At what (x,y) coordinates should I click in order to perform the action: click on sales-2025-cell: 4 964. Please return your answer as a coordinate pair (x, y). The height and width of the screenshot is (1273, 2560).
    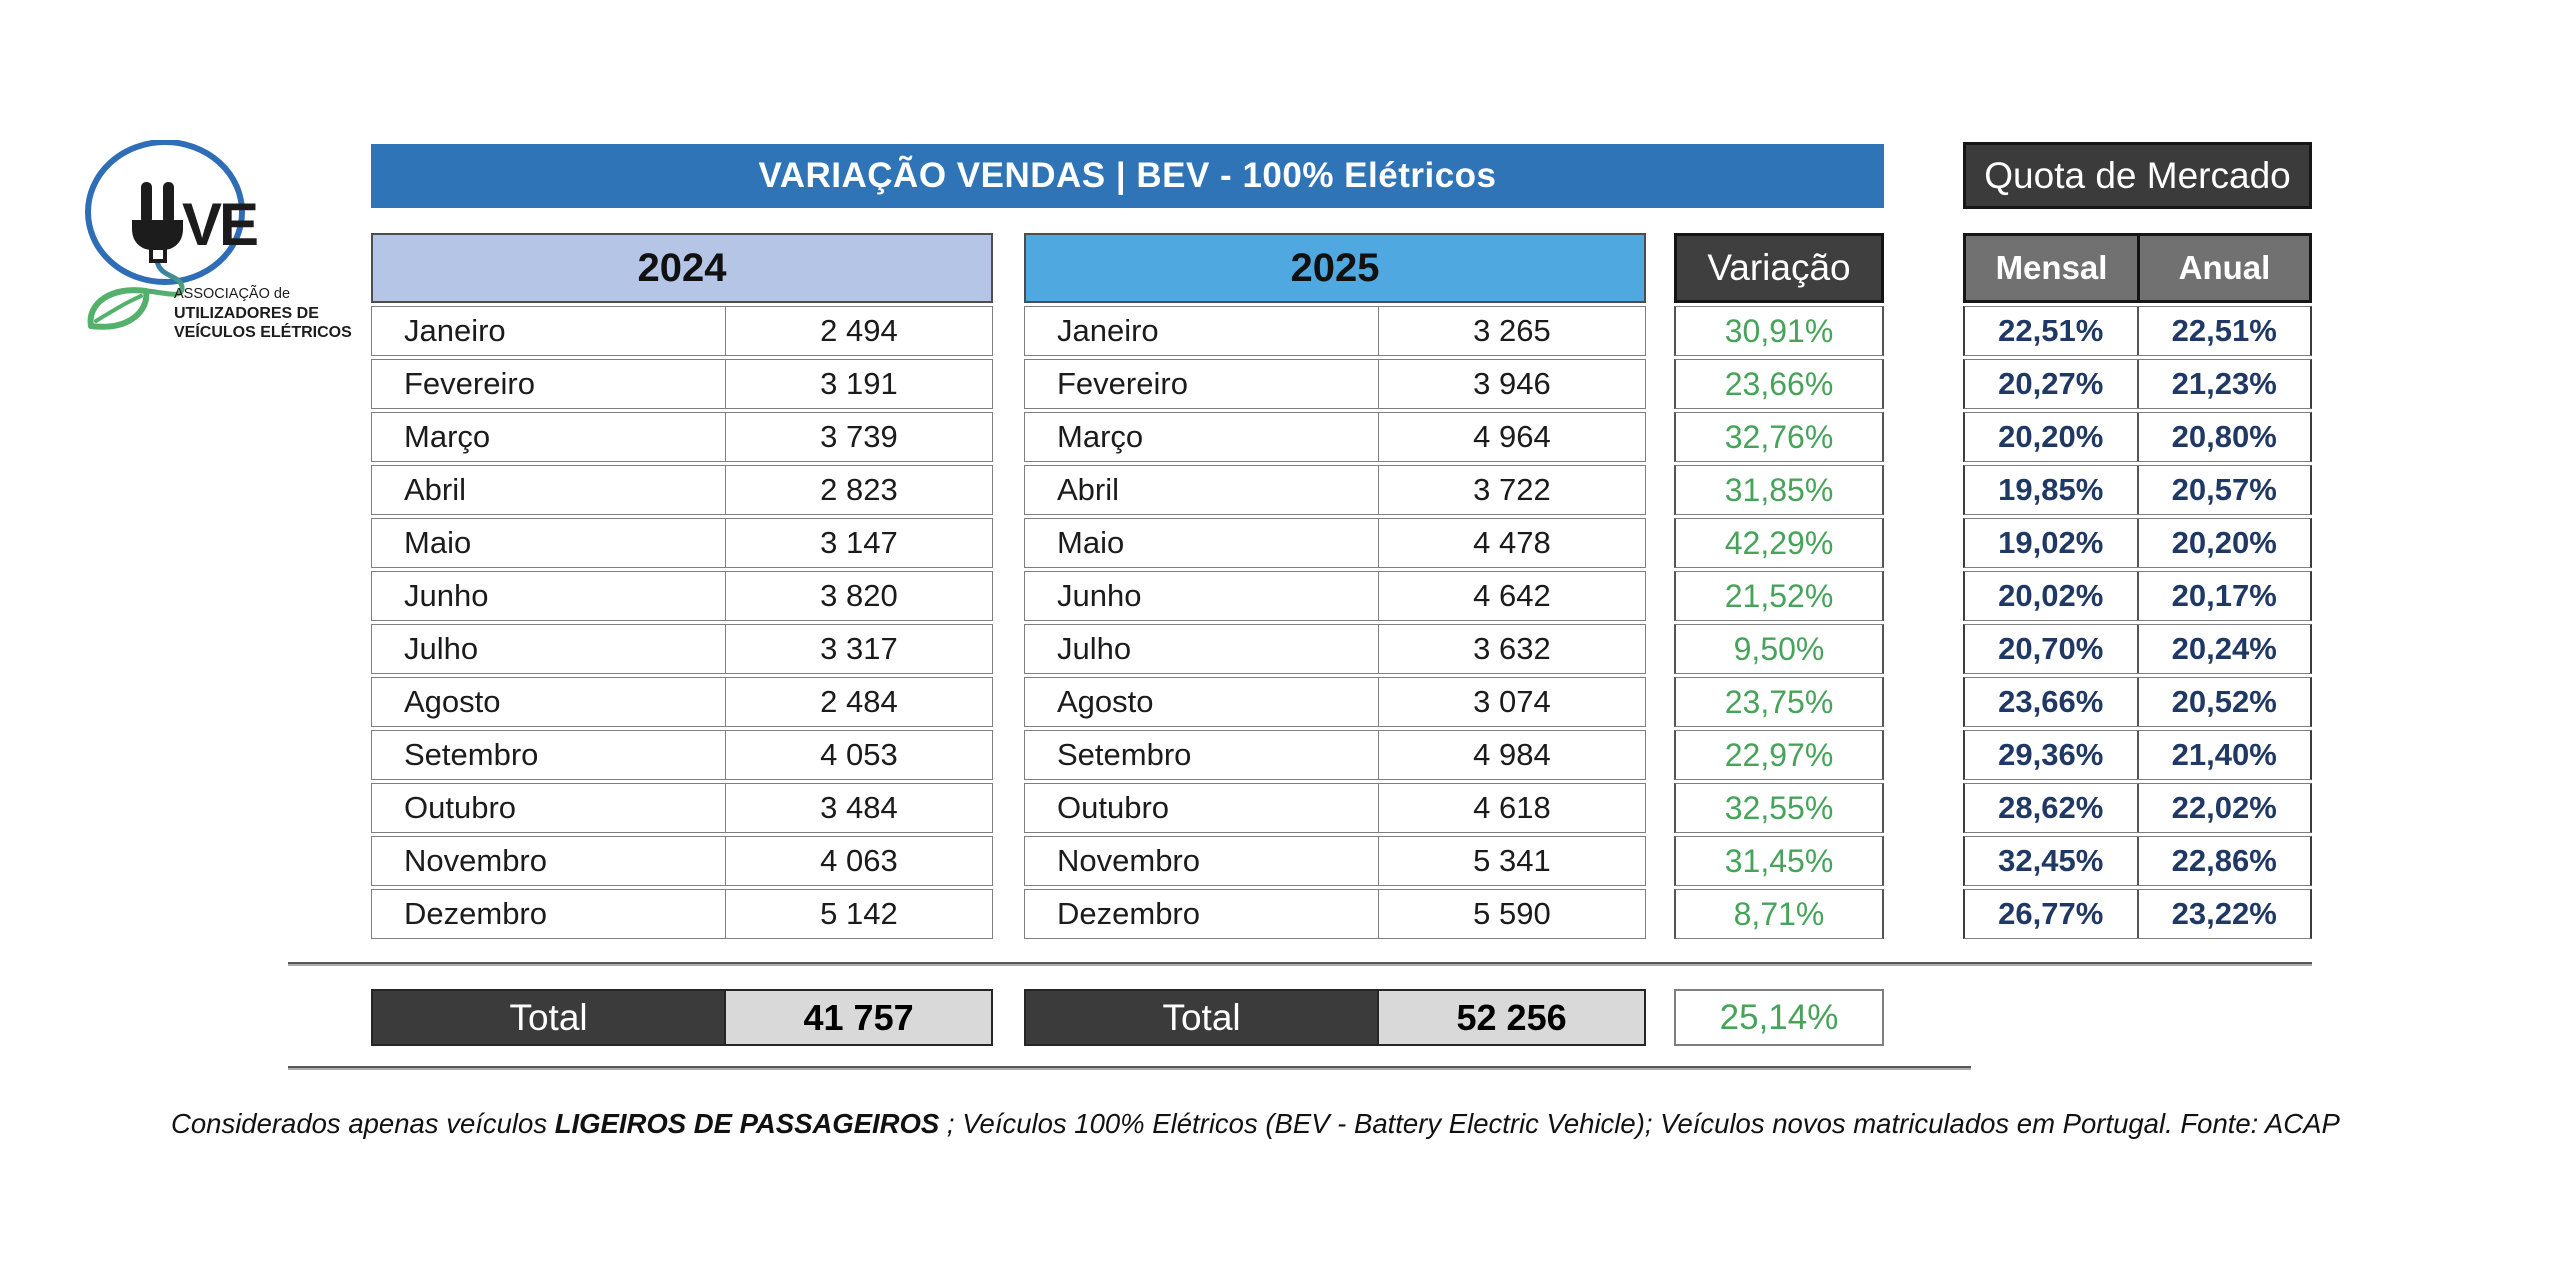
    Looking at the image, I should click on (1511, 437).